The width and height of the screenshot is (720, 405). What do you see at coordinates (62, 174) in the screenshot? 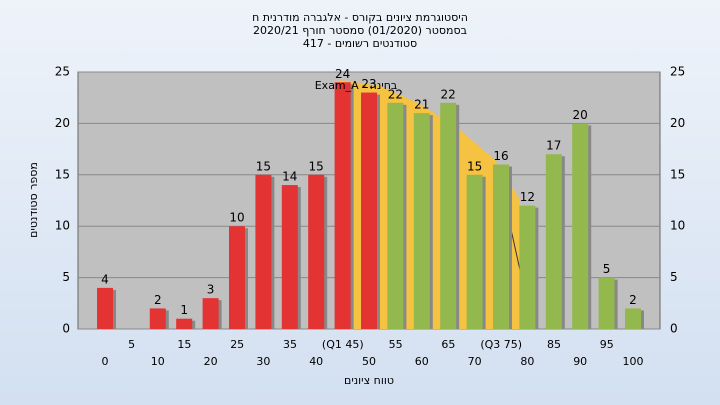
I see `y-tick-label: 15` at bounding box center [62, 174].